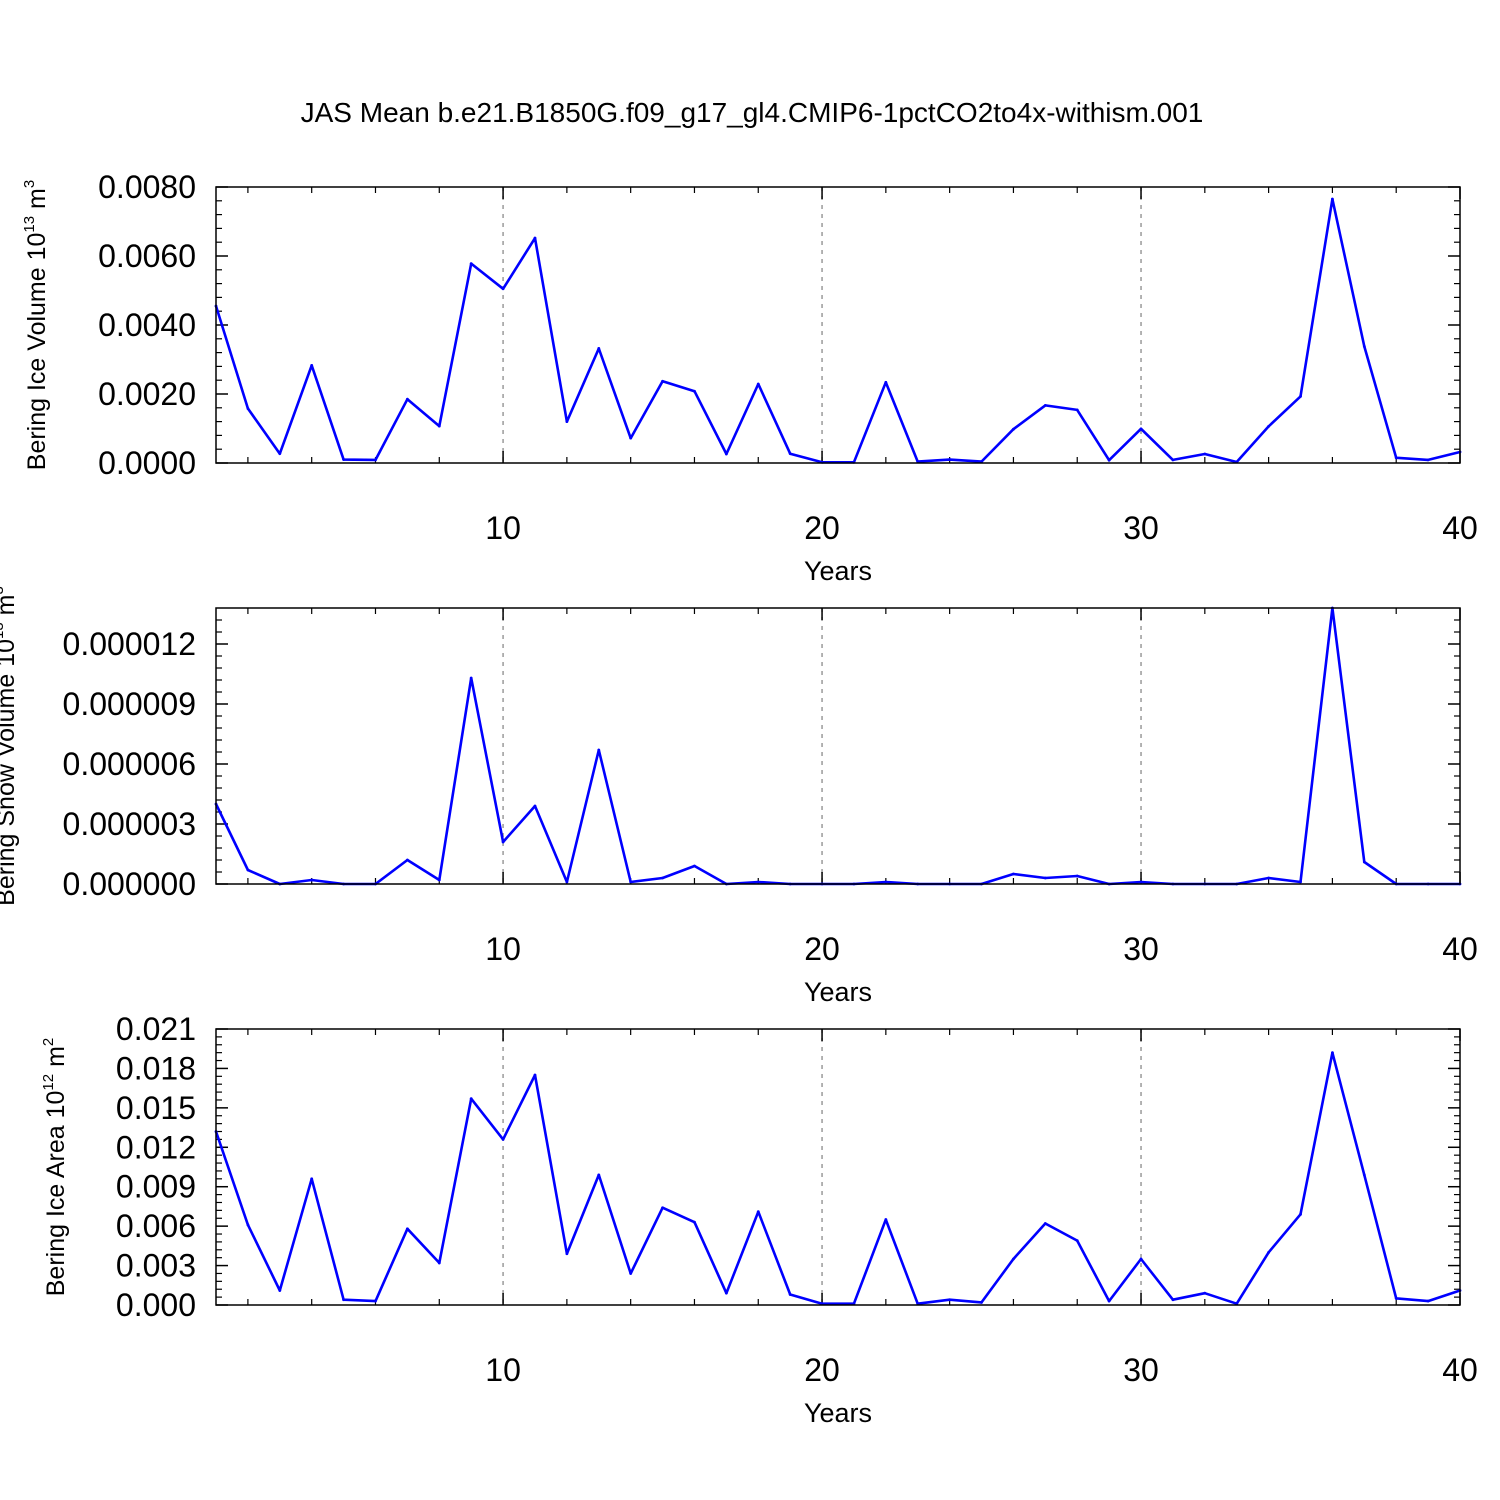 The height and width of the screenshot is (1500, 1500). Describe the element at coordinates (503, 1370) in the screenshot. I see `x-tick-label: 10` at that location.